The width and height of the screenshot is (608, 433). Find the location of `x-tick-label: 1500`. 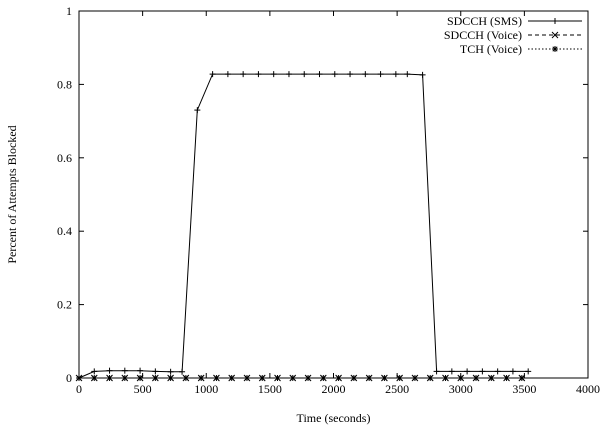

x-tick-label: 1500 is located at coordinates (270, 389).